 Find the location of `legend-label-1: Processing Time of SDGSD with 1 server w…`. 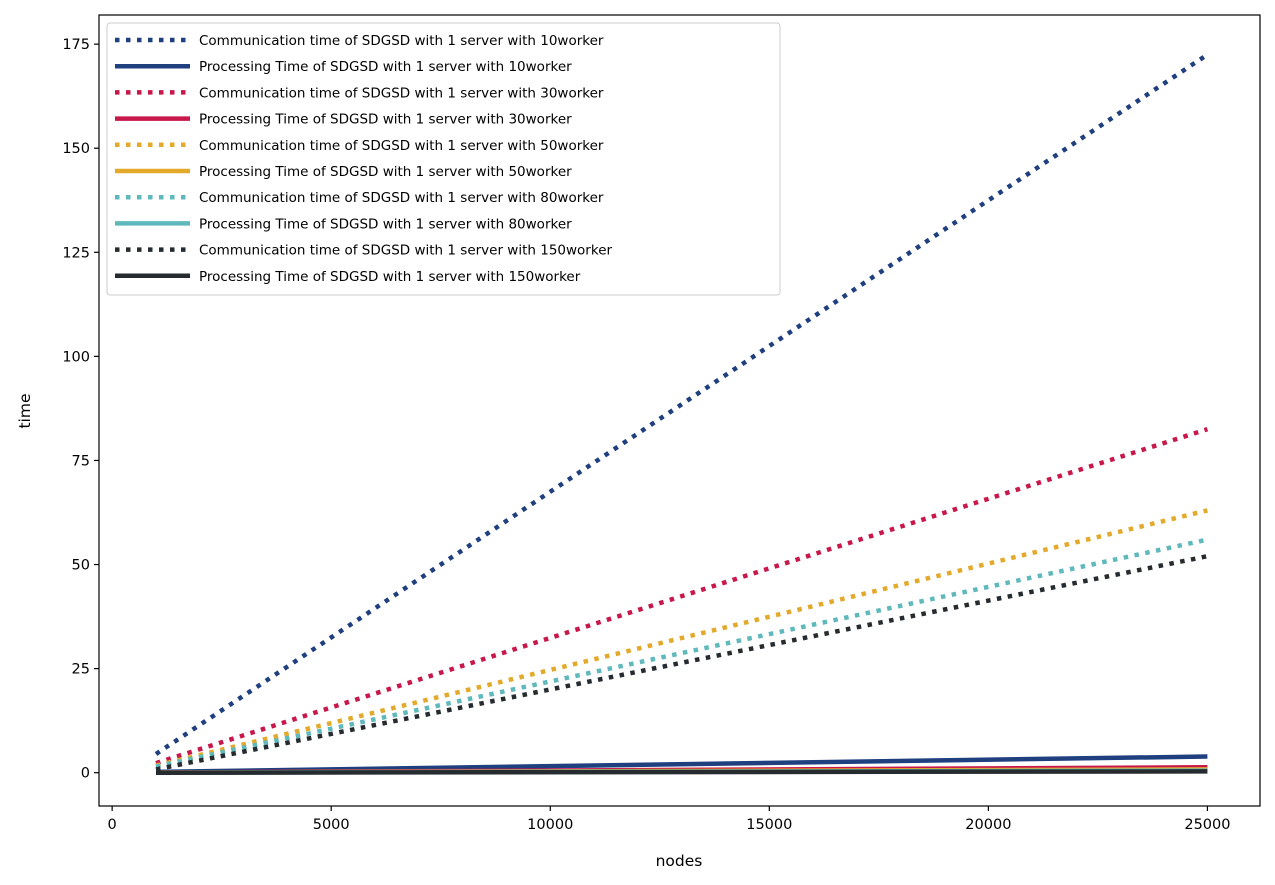

legend-label-1: Processing Time of SDGSD with 1 server w… is located at coordinates (385, 67).